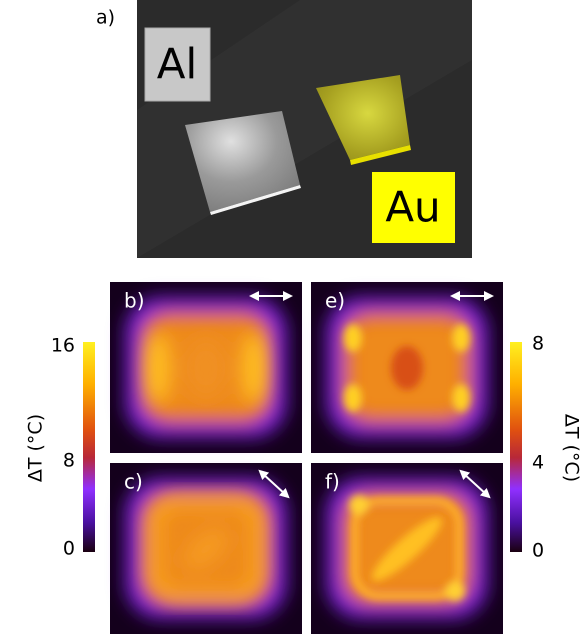 This screenshot has height=638, width=587. I want to click on panel-label: b), so click(134, 301).